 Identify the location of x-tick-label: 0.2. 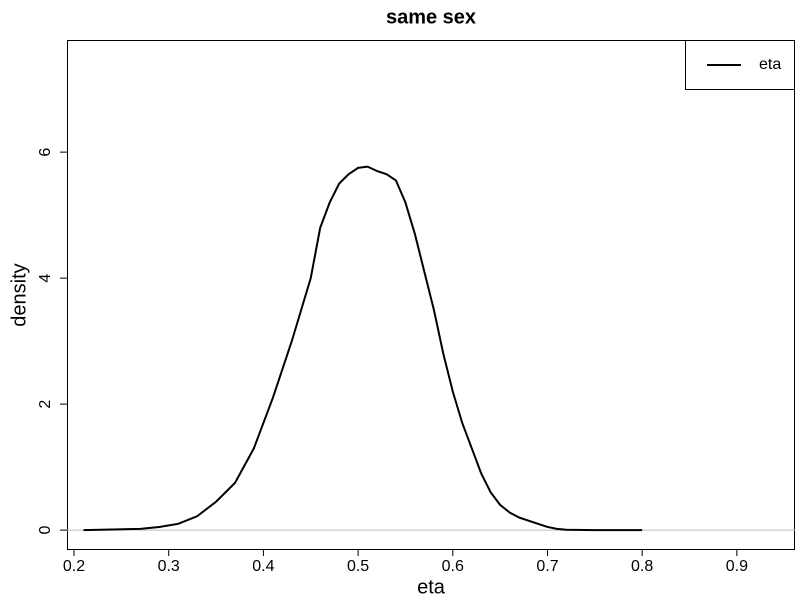
(74, 566).